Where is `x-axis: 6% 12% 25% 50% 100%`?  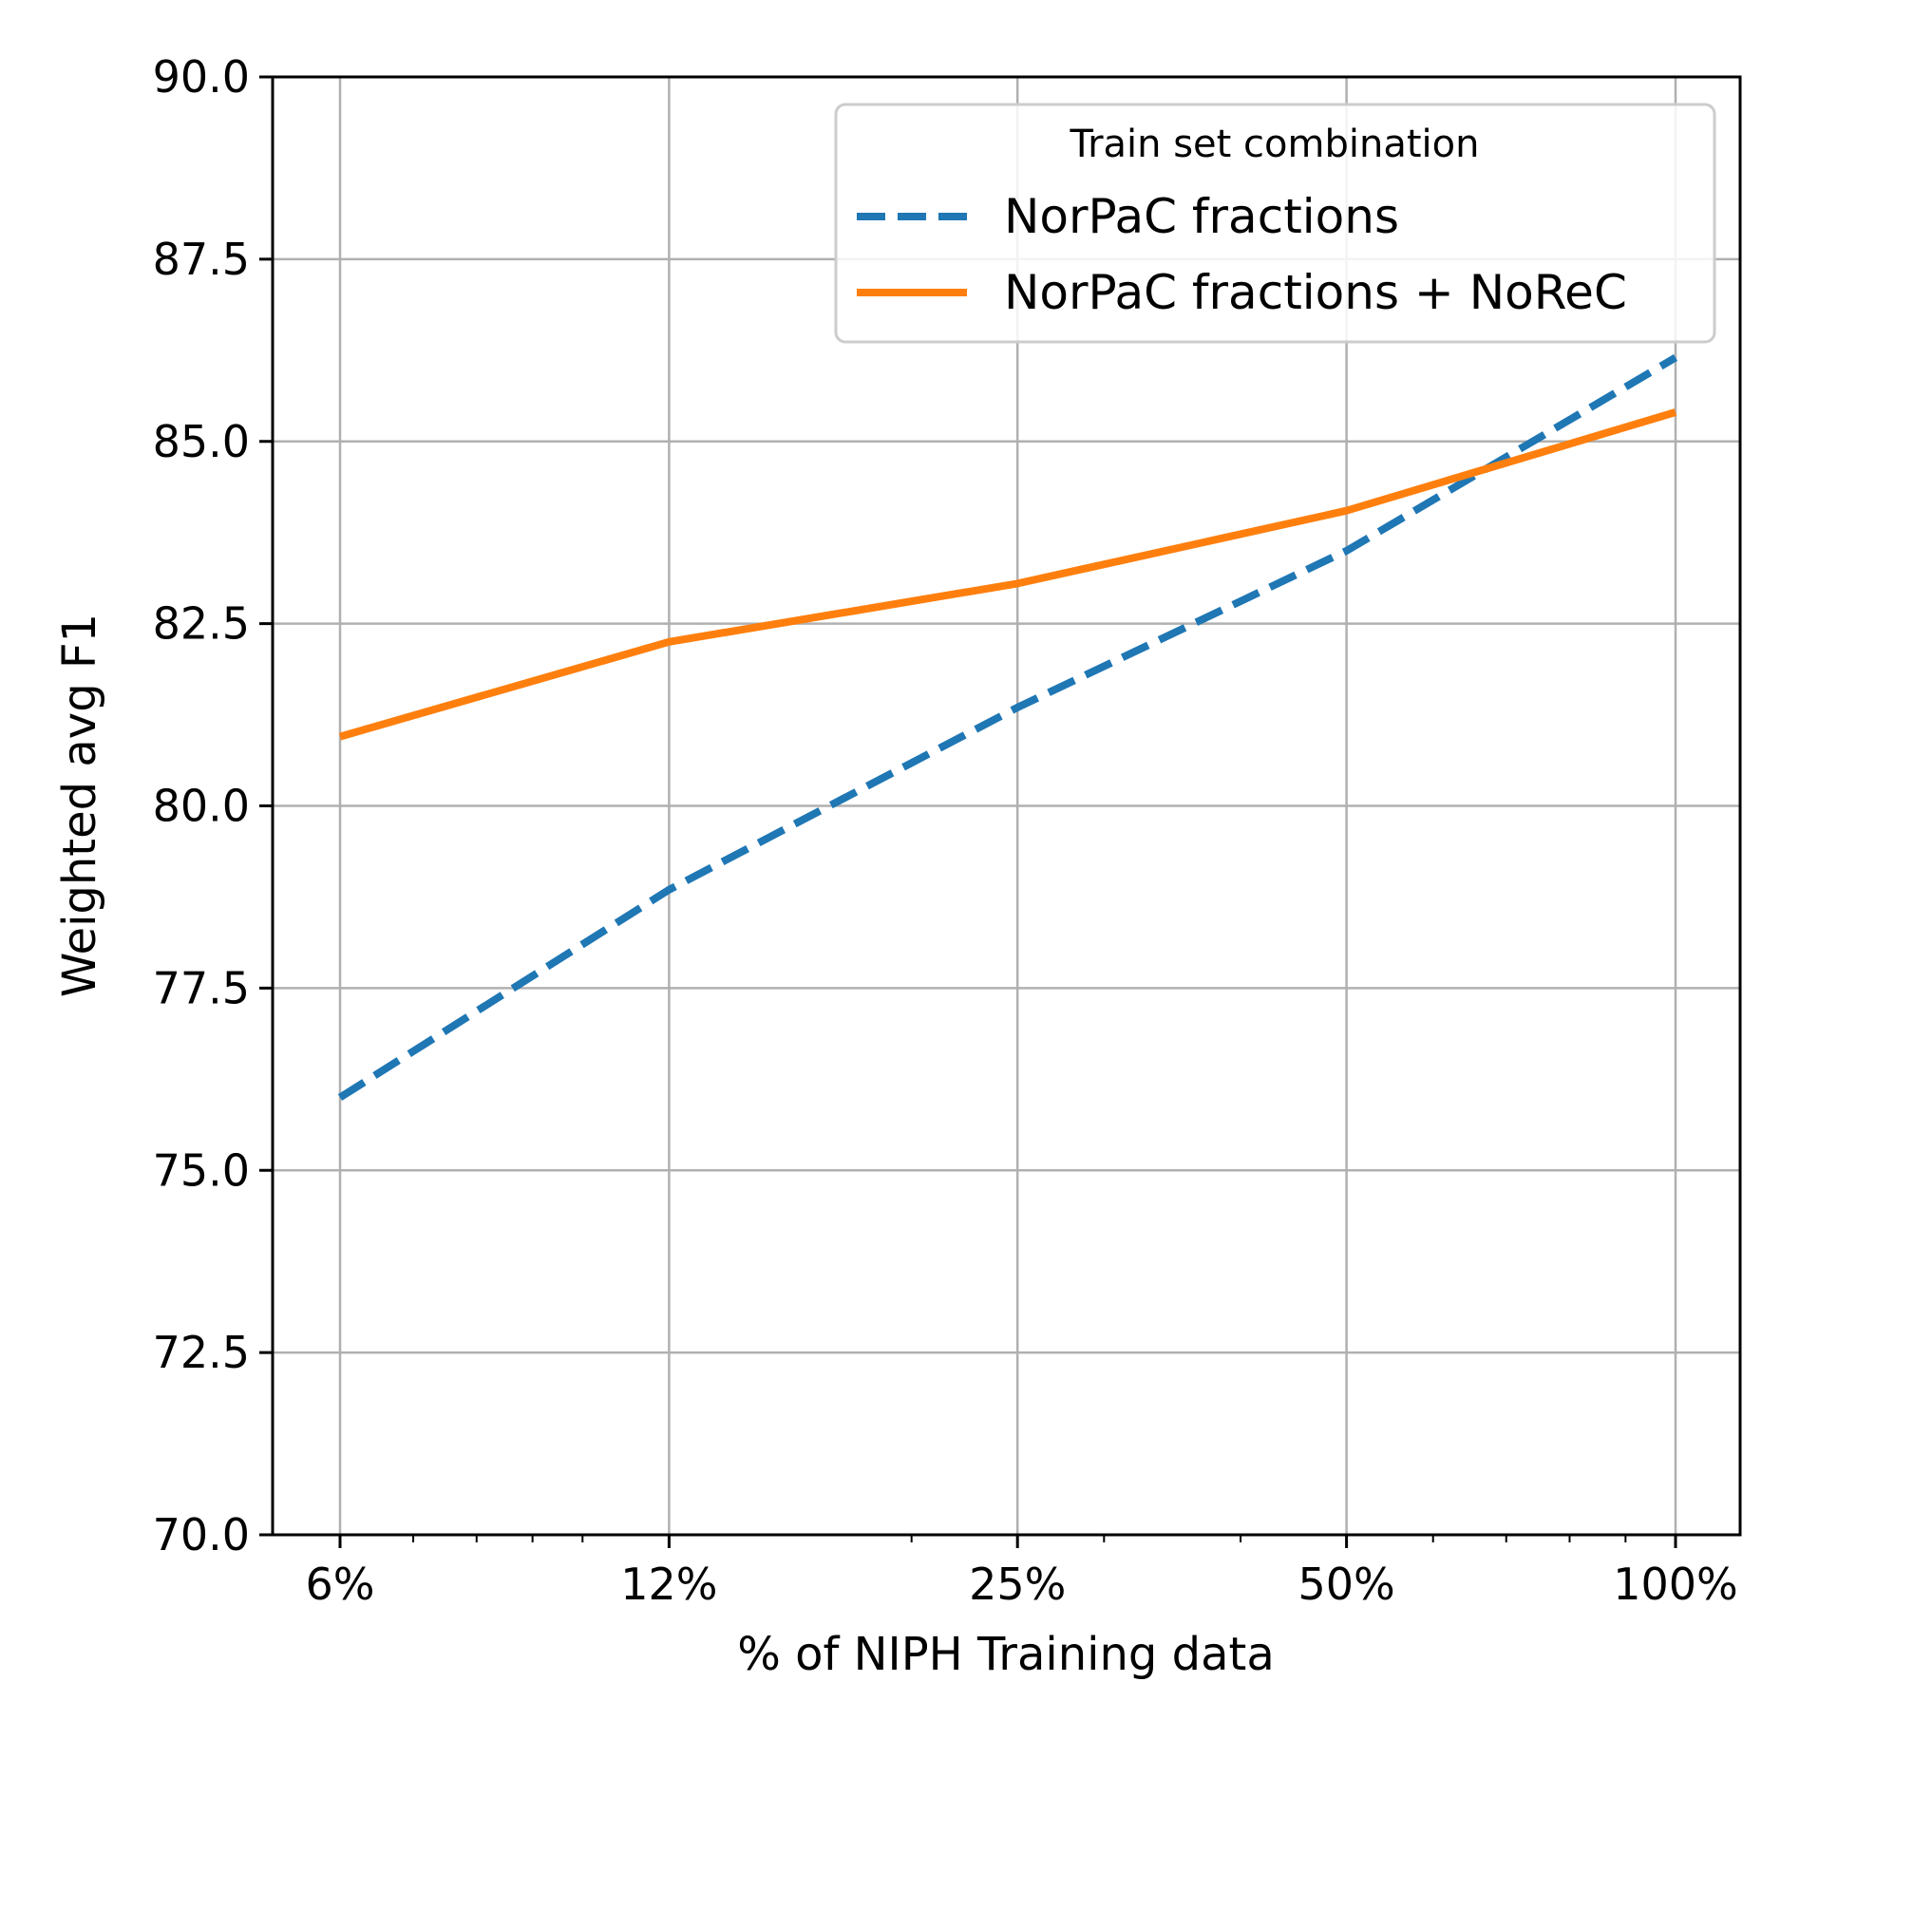 x-axis: 6% 12% 25% 50% 100% is located at coordinates (1022, 1572).